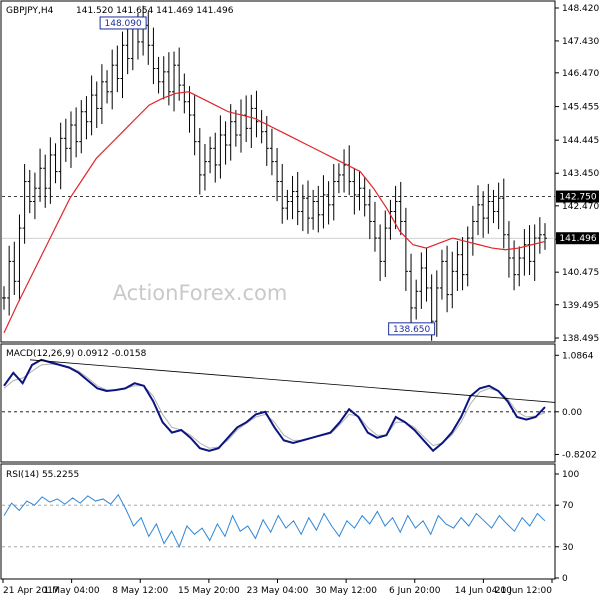 The image size is (600, 600). I want to click on rsi-tick-label: 0, so click(565, 579).